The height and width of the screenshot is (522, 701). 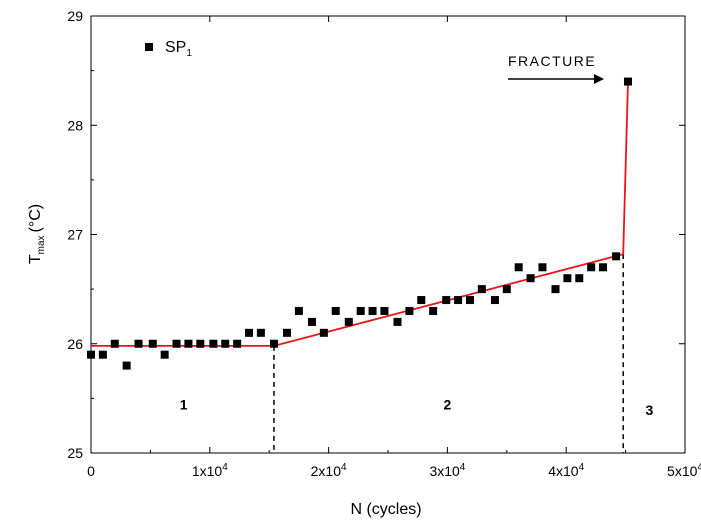 I want to click on y-axis-label-main: T, so click(x=35, y=259).